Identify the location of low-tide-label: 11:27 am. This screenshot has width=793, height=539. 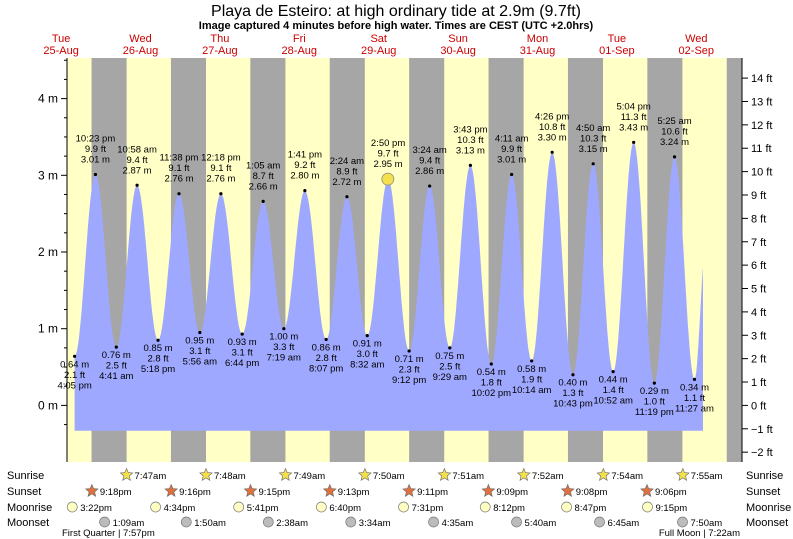
(694, 408).